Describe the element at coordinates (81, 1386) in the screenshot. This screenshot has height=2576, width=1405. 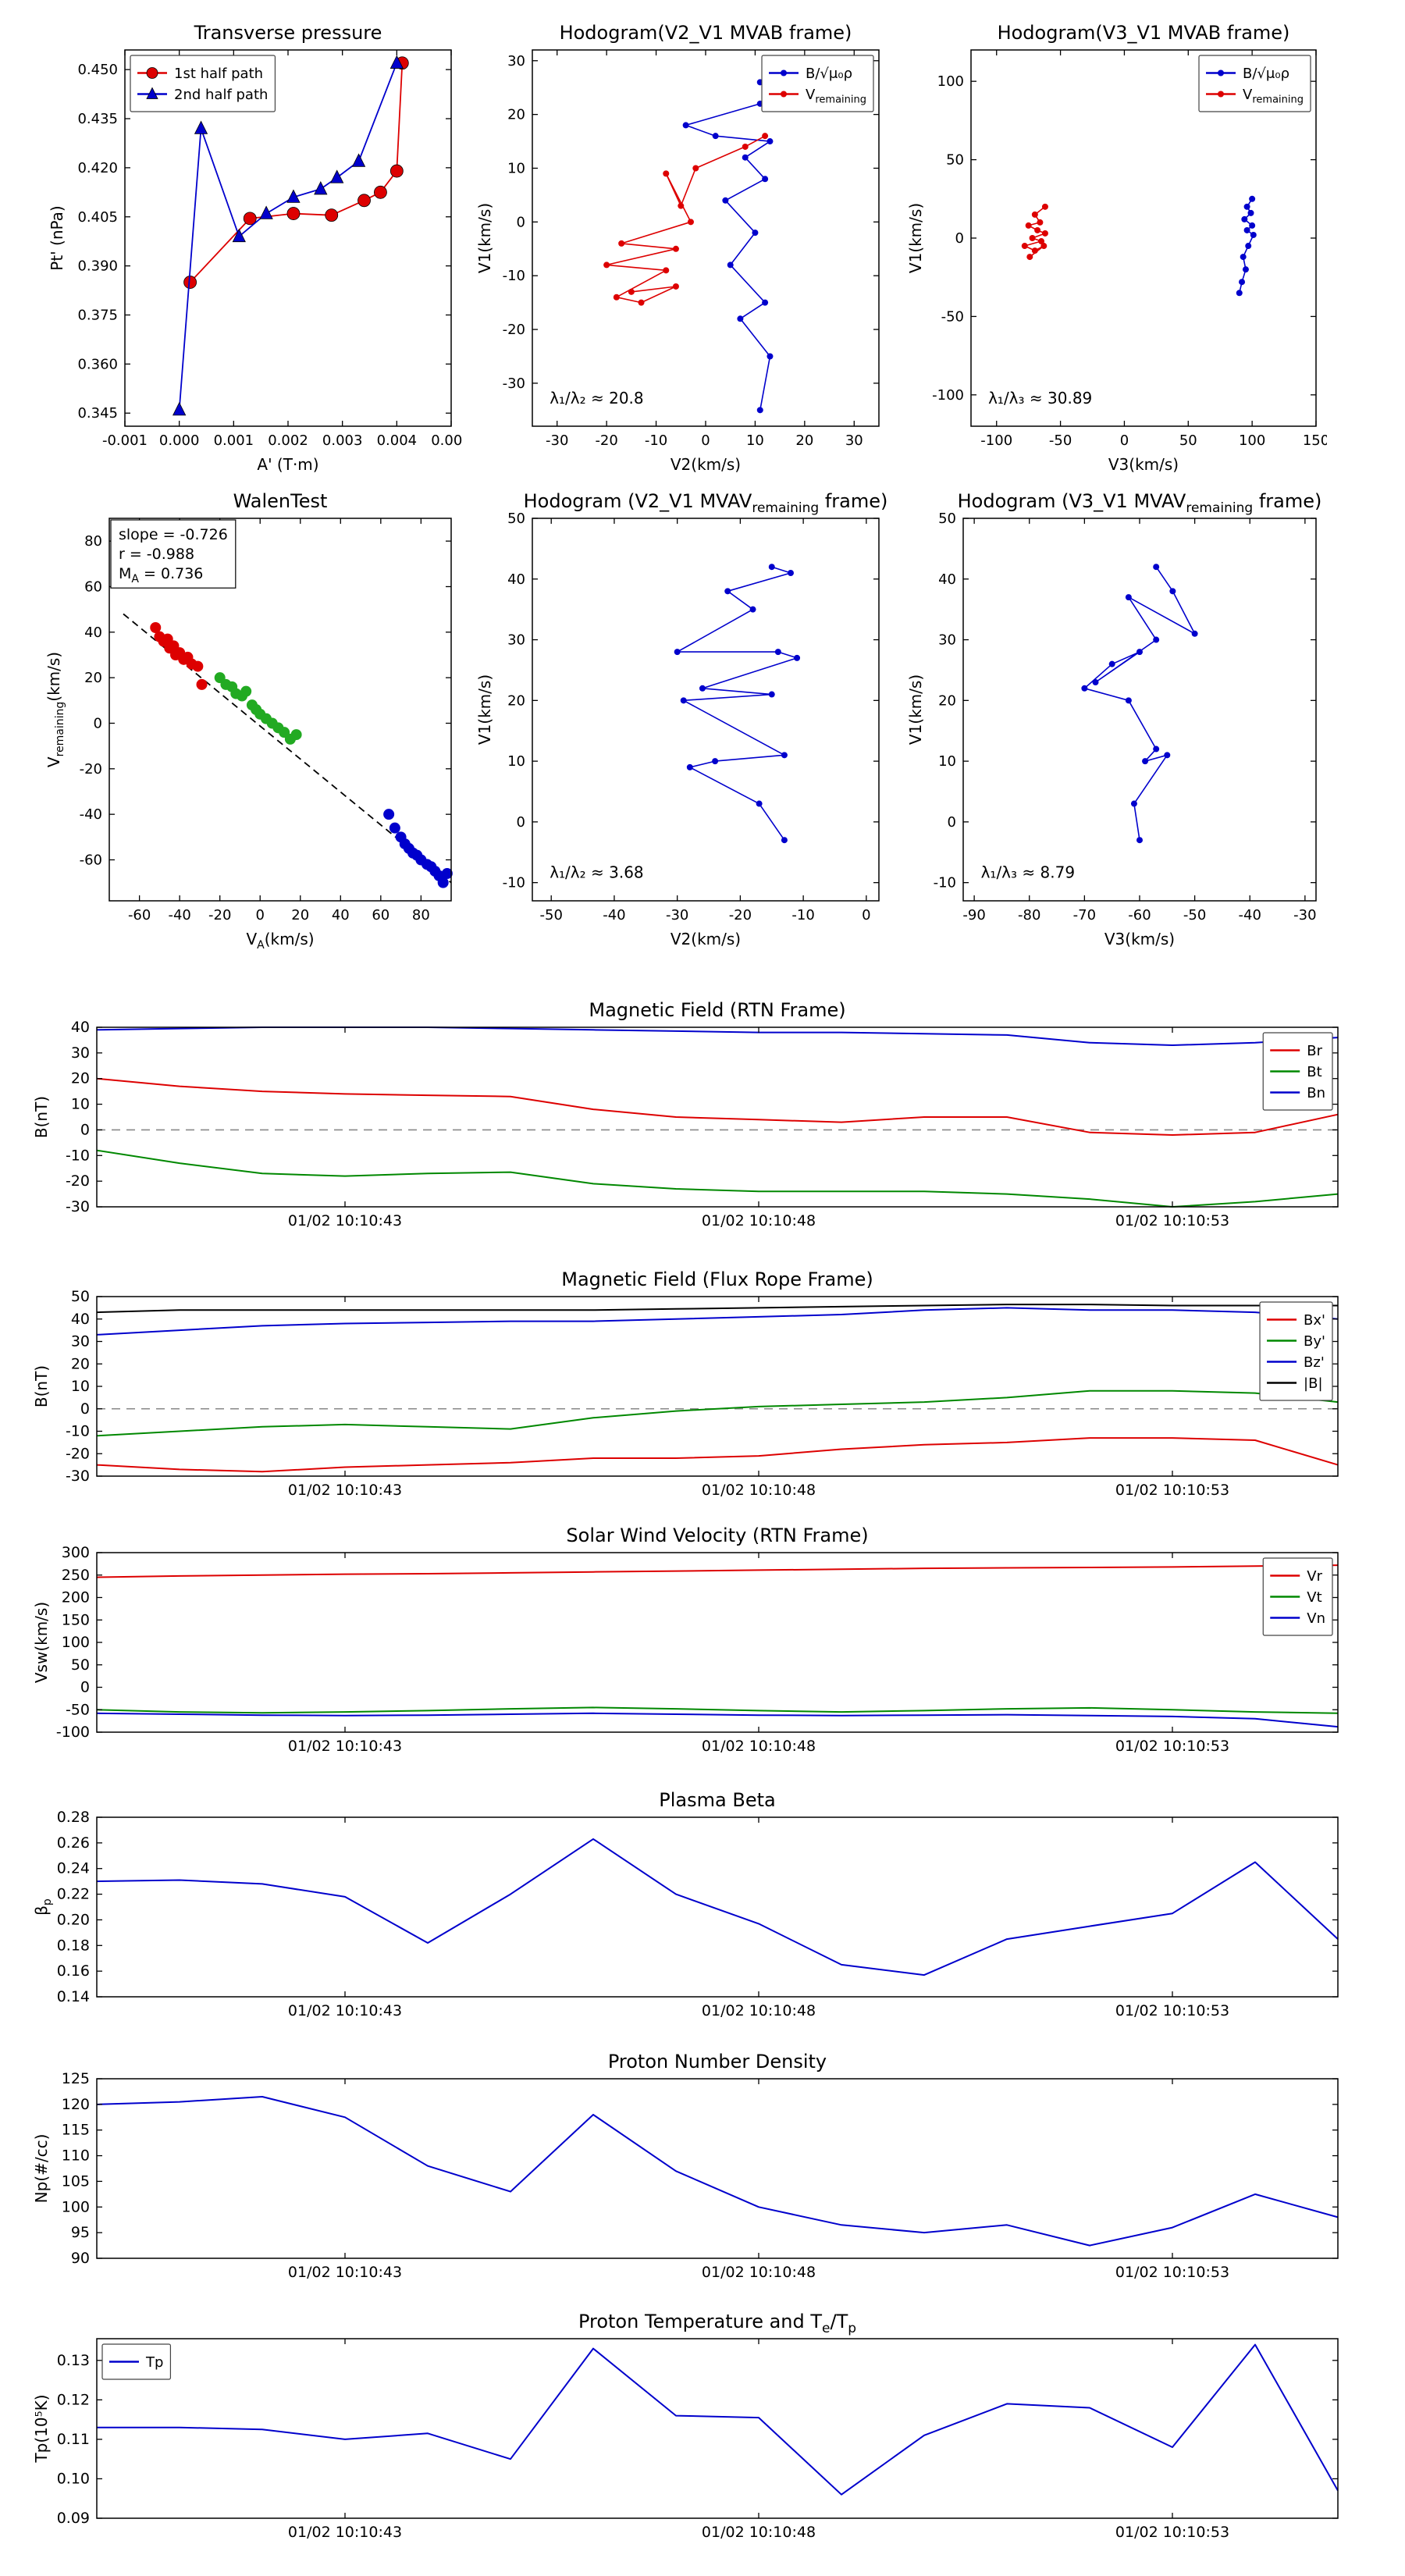
I see `y-tick-label: 10` at that location.